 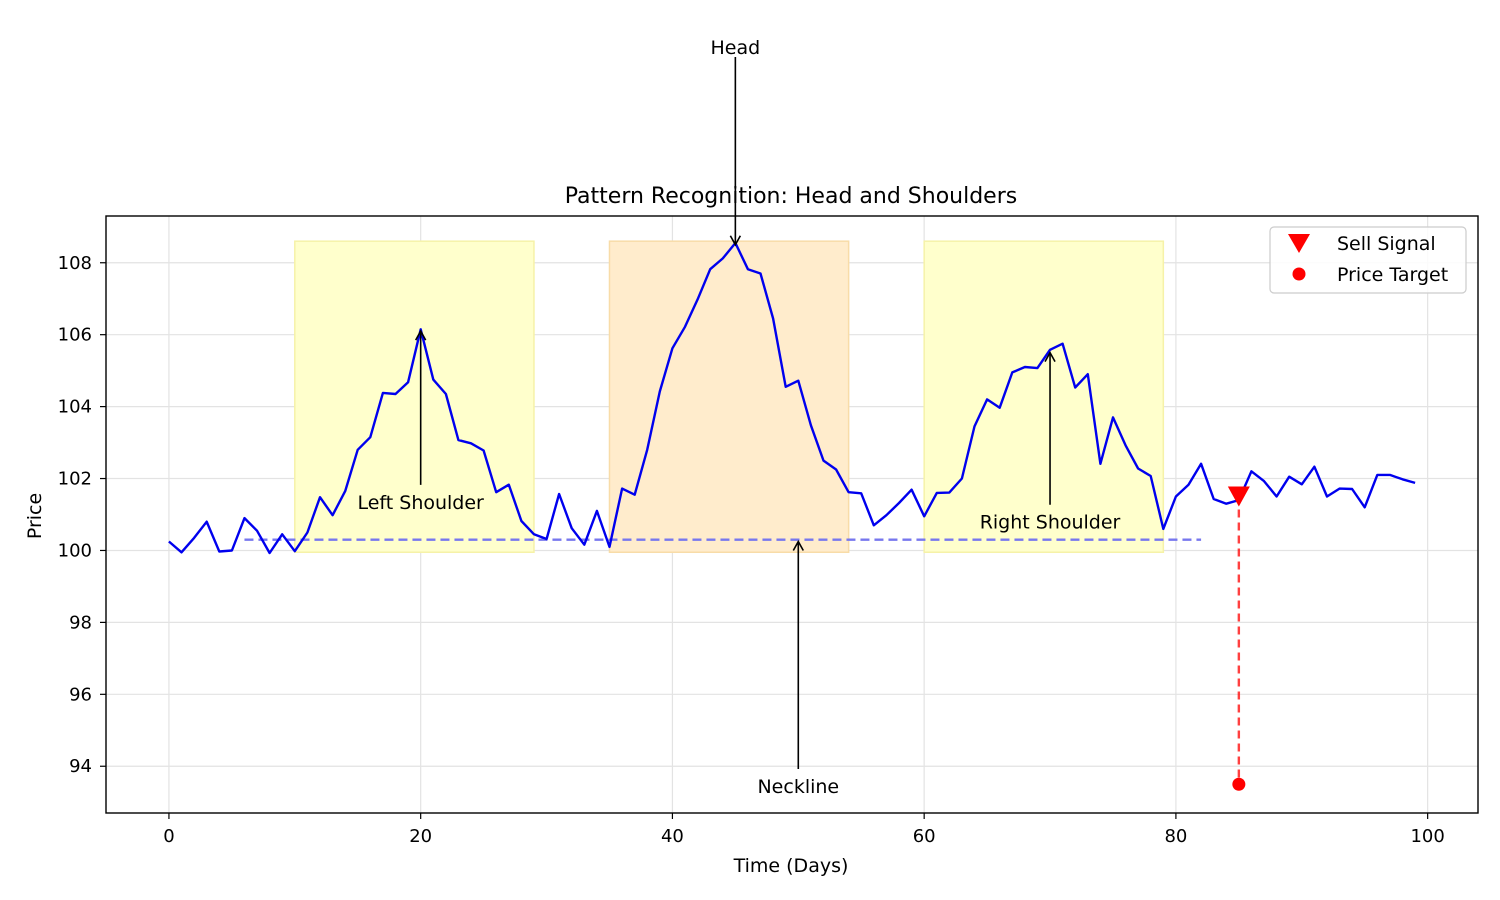 What do you see at coordinates (1386, 244) in the screenshot?
I see `legend-label: Sell Signal` at bounding box center [1386, 244].